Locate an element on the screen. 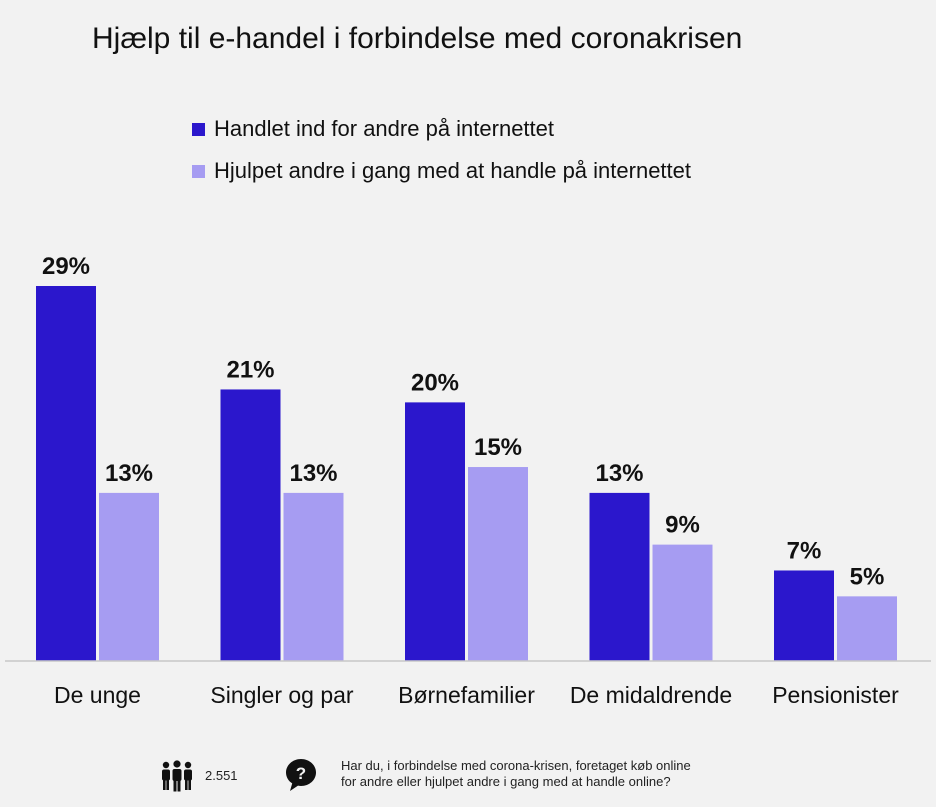 Image resolution: width=936 pixels, height=807 pixels. respondent-count: 2.551 is located at coordinates (221, 775).